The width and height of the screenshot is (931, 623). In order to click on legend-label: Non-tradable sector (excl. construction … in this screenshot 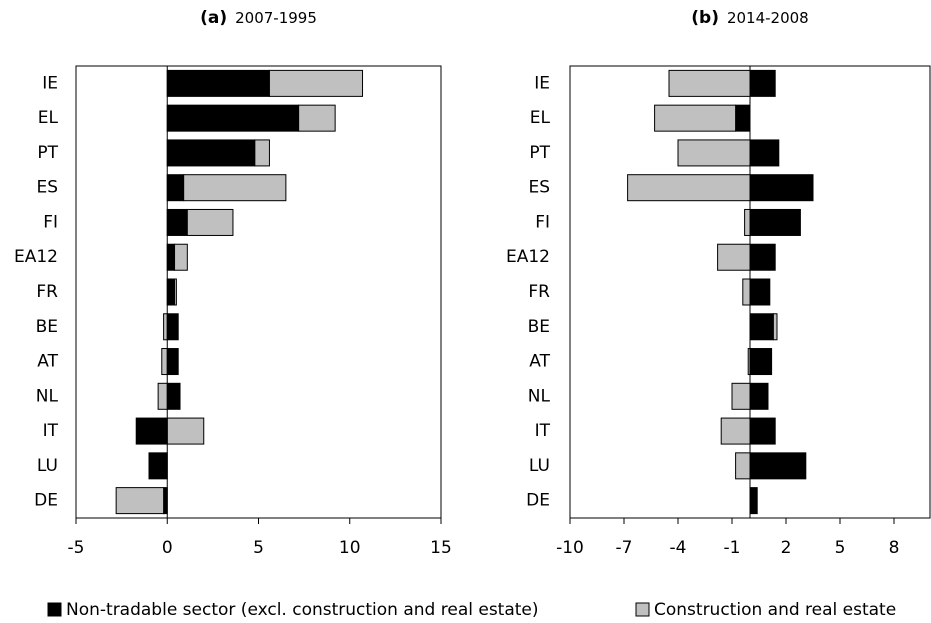, I will do `click(302, 610)`.